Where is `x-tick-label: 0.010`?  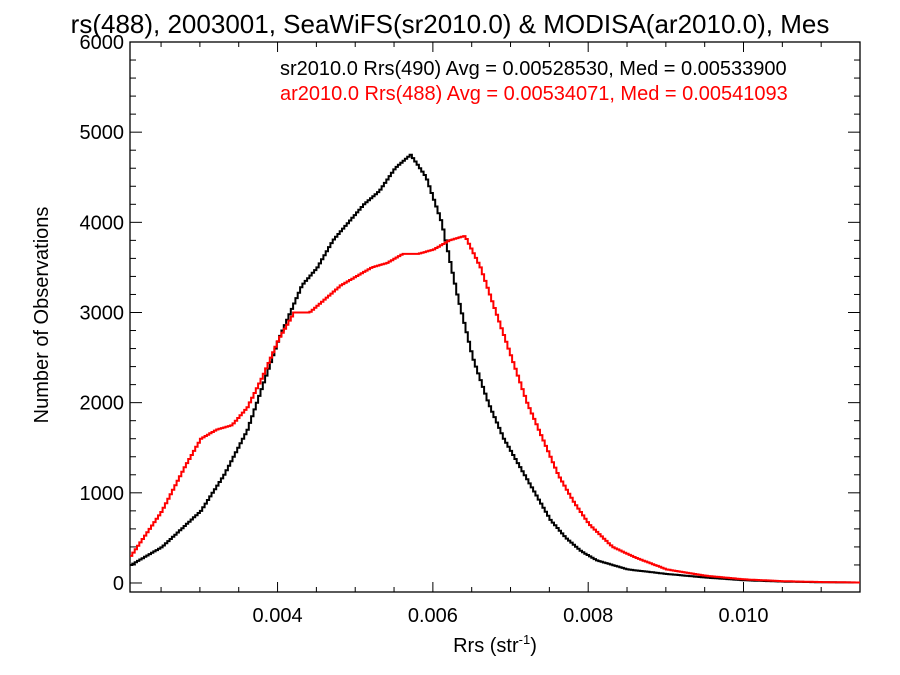
x-tick-label: 0.010 is located at coordinates (743, 616).